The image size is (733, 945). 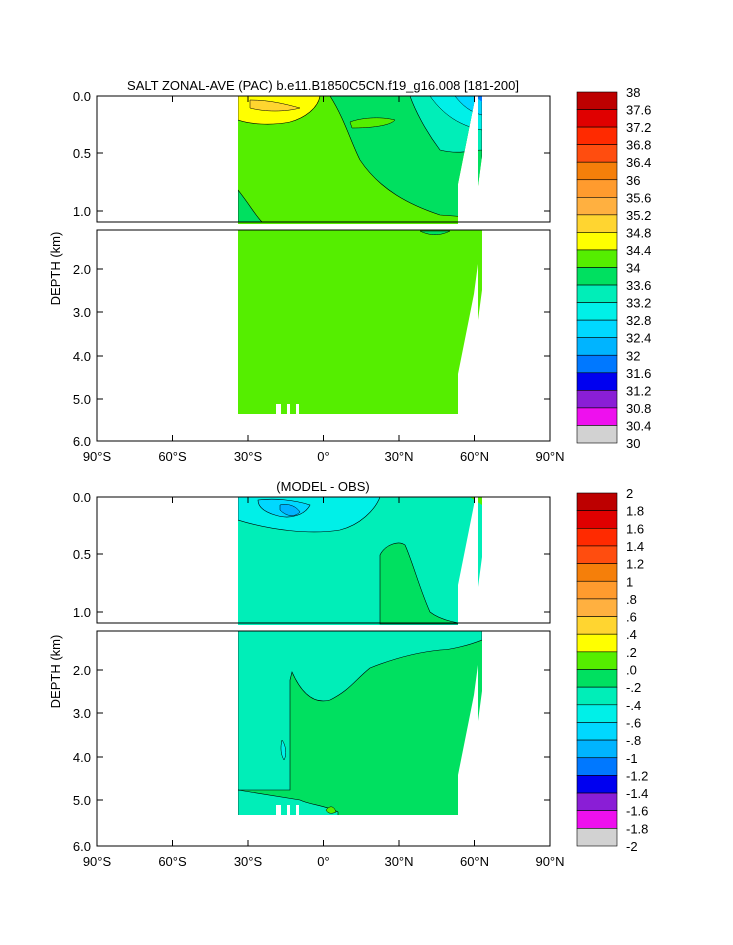 What do you see at coordinates (549, 456) in the screenshot?
I see `x-tick-label: 90°N` at bounding box center [549, 456].